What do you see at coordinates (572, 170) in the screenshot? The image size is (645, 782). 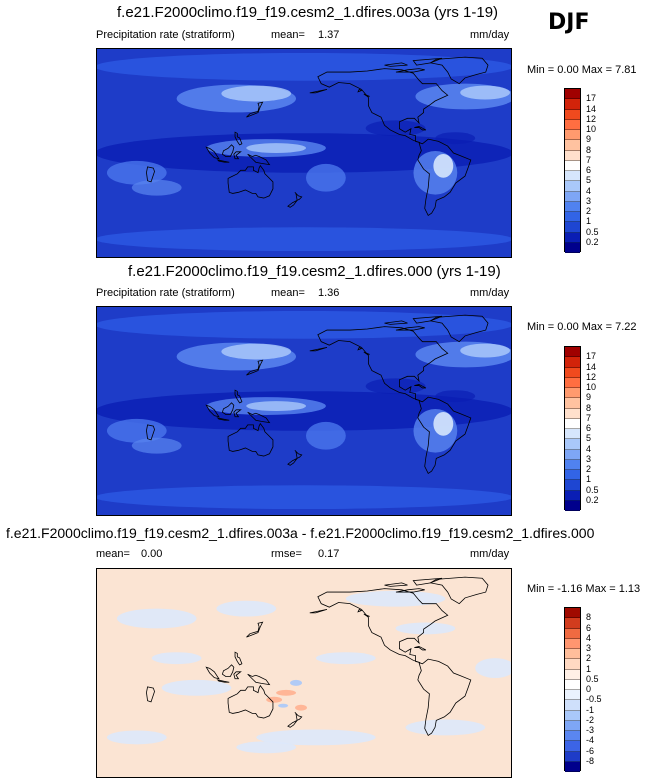 I see `panel1-colorbar` at bounding box center [572, 170].